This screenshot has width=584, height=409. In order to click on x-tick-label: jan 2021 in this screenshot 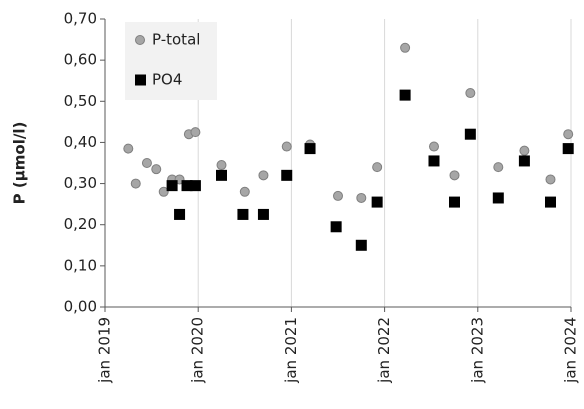, I will do `click(291, 350)`.